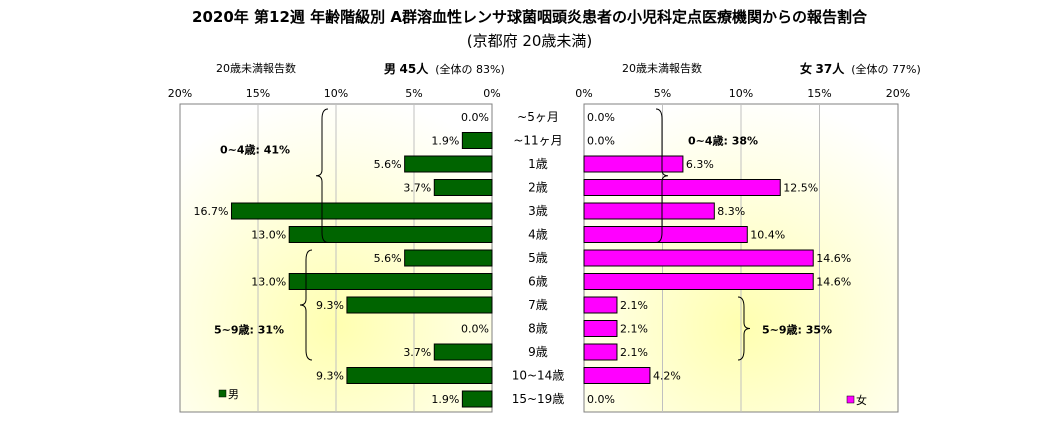  I want to click on right-header-count: 女 37人 (全体の 77%), so click(860, 68).